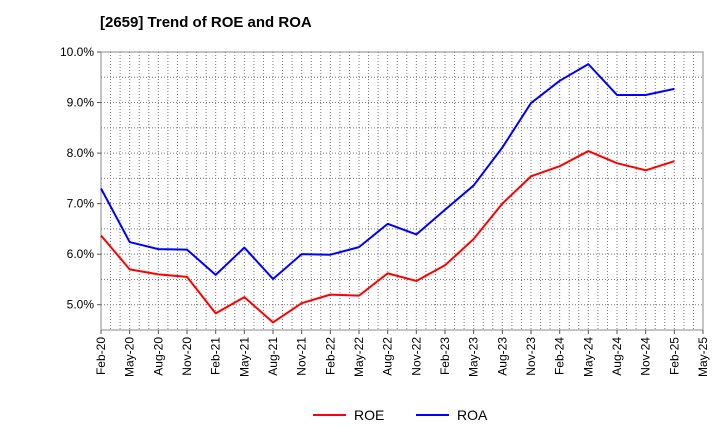 This screenshot has height=440, width=720. What do you see at coordinates (81, 305) in the screenshot?
I see `y-tick-label: 5.0%` at bounding box center [81, 305].